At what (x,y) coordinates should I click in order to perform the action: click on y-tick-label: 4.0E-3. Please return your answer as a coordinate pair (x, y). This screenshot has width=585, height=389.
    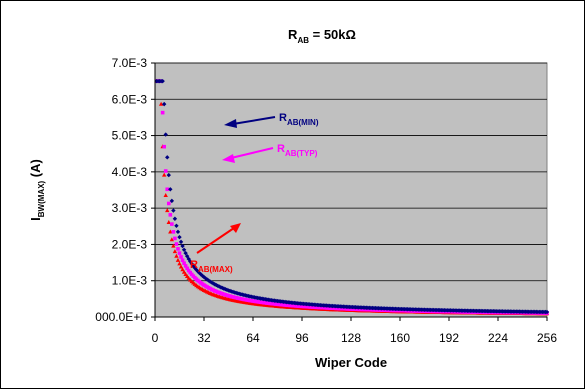
    Looking at the image, I should click on (130, 172).